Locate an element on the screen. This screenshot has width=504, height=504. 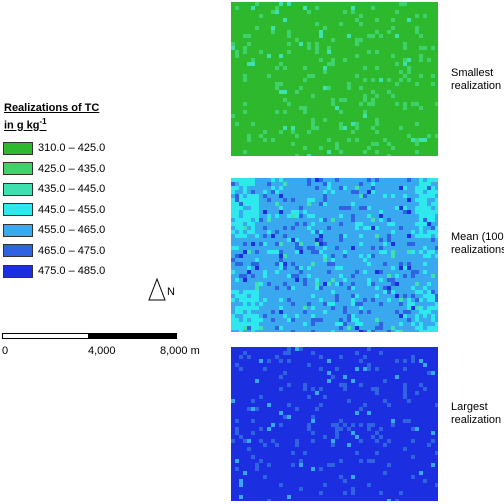
legend-item: 475.0 – 485.0 is located at coordinates (54, 271).